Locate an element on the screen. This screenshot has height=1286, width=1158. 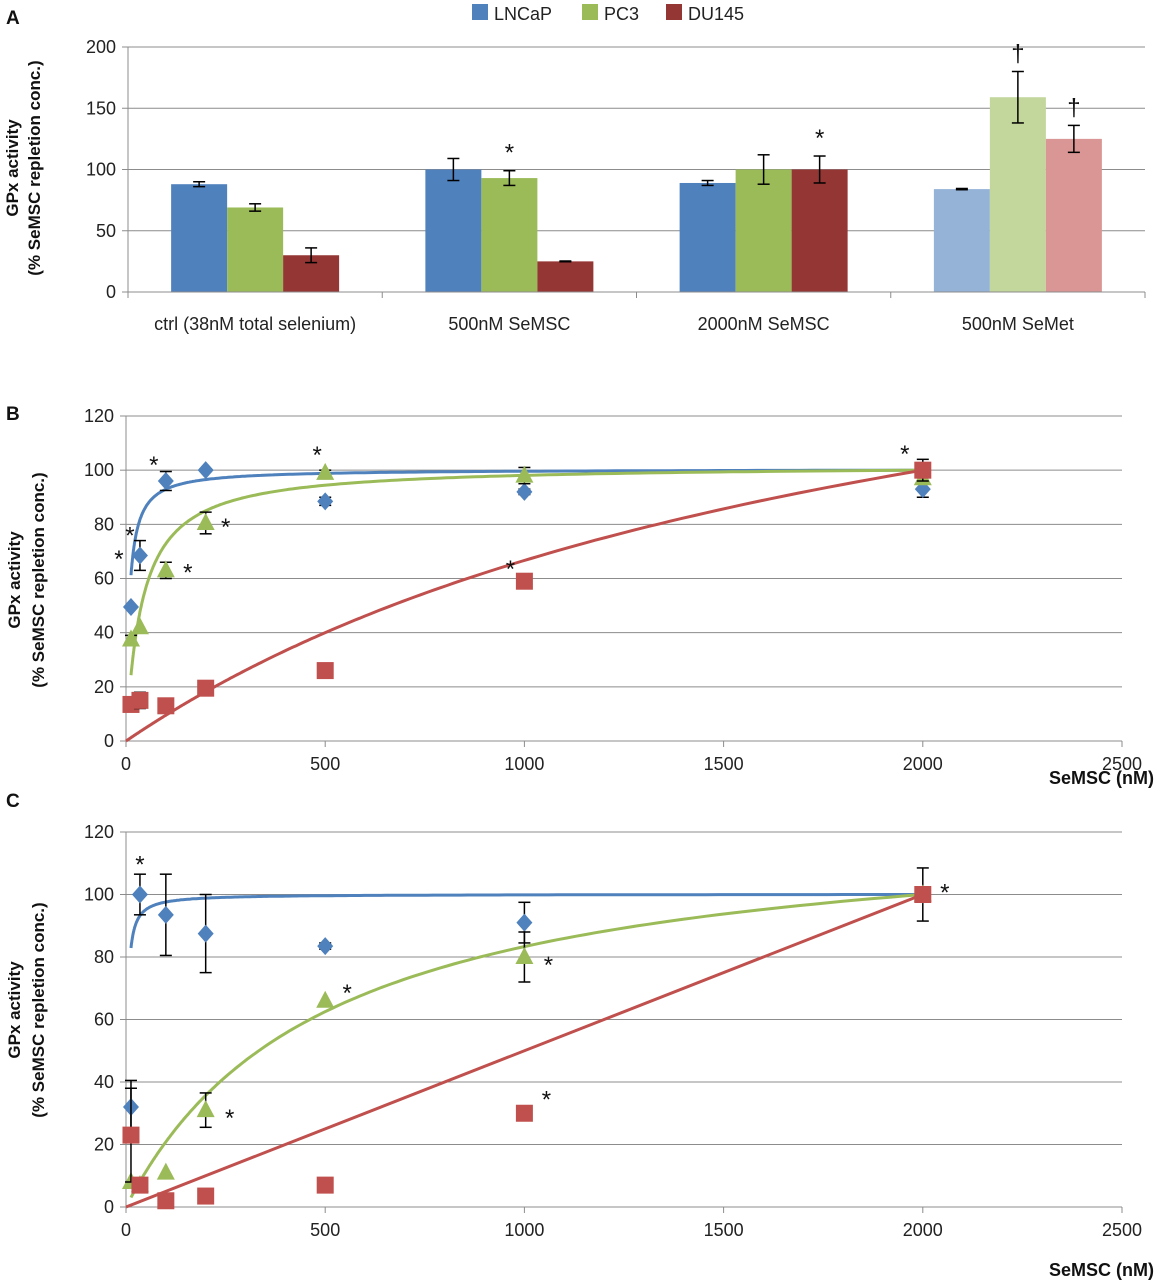
panel-b-x-tick-label: 2000 is located at coordinates (923, 764).